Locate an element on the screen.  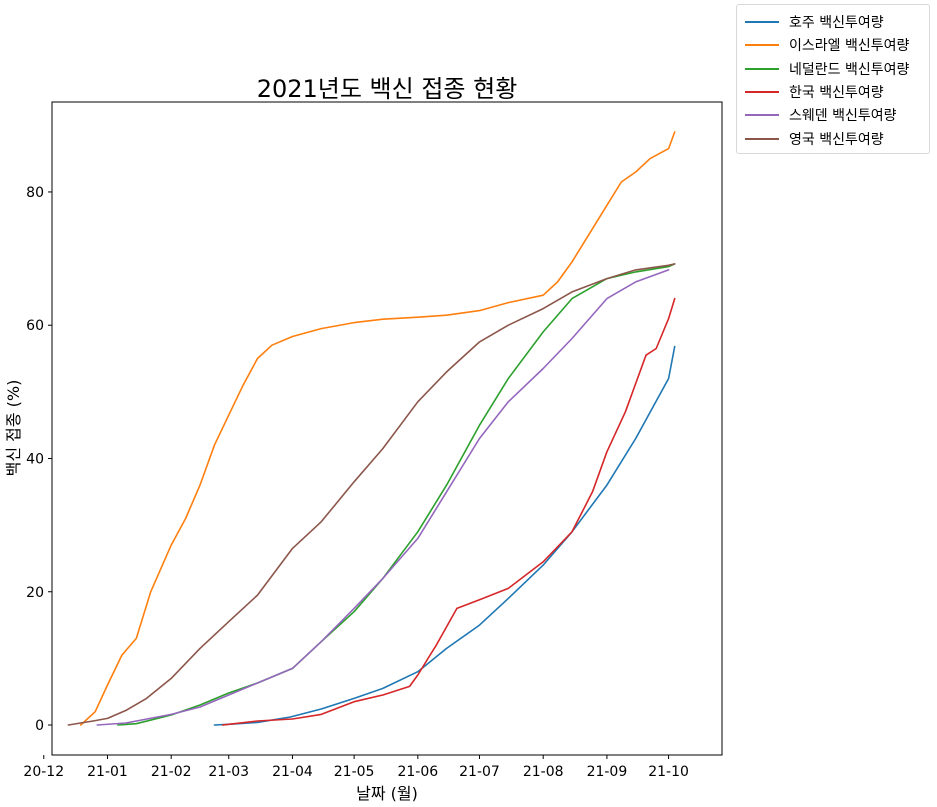
x-tick-label: 21-01 is located at coordinates (107, 772).